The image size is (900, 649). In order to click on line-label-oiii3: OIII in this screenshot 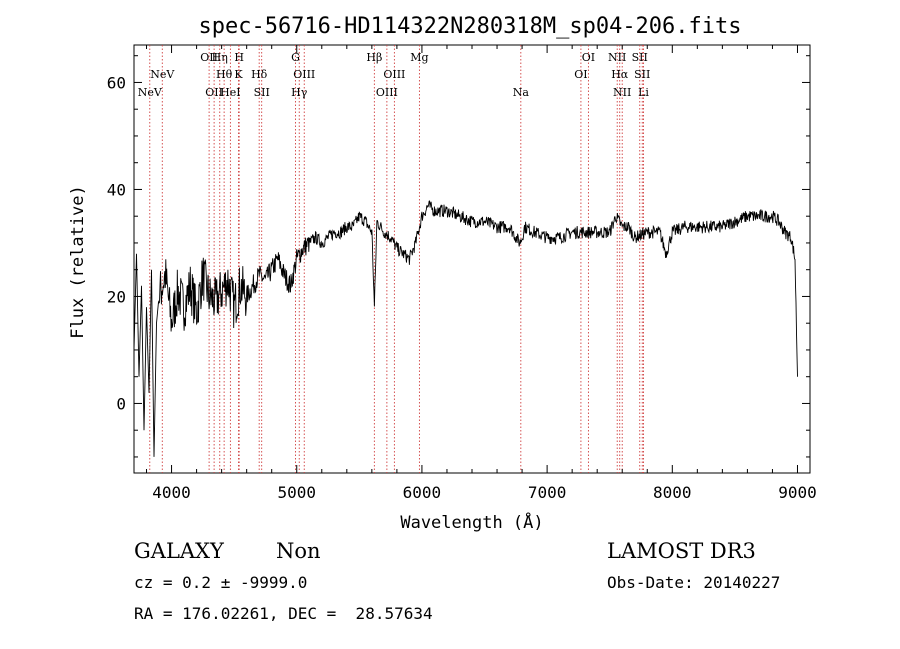, I will do `click(387, 92)`.